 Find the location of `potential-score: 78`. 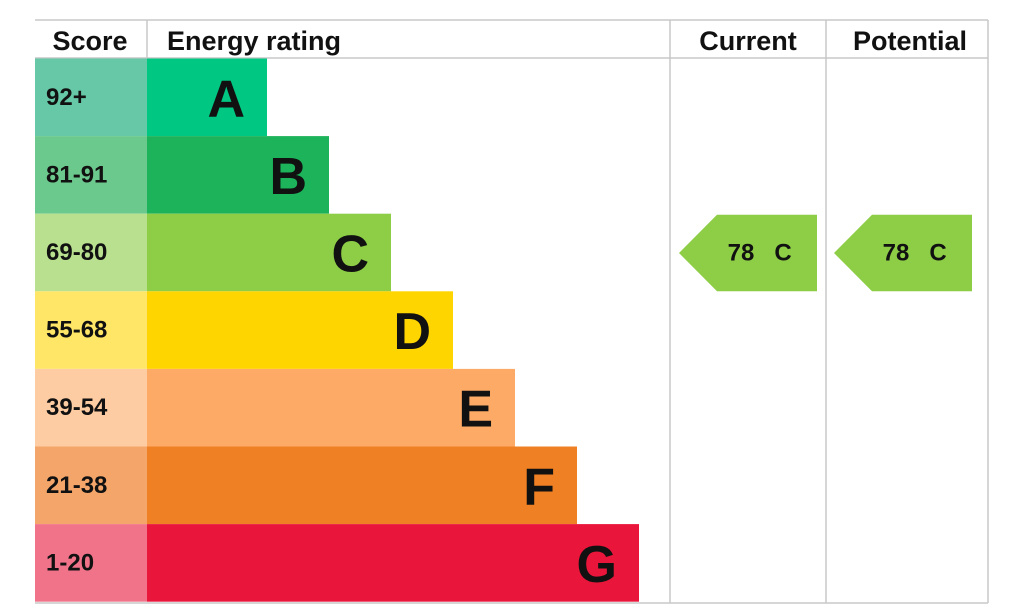

potential-score: 78 is located at coordinates (896, 253).